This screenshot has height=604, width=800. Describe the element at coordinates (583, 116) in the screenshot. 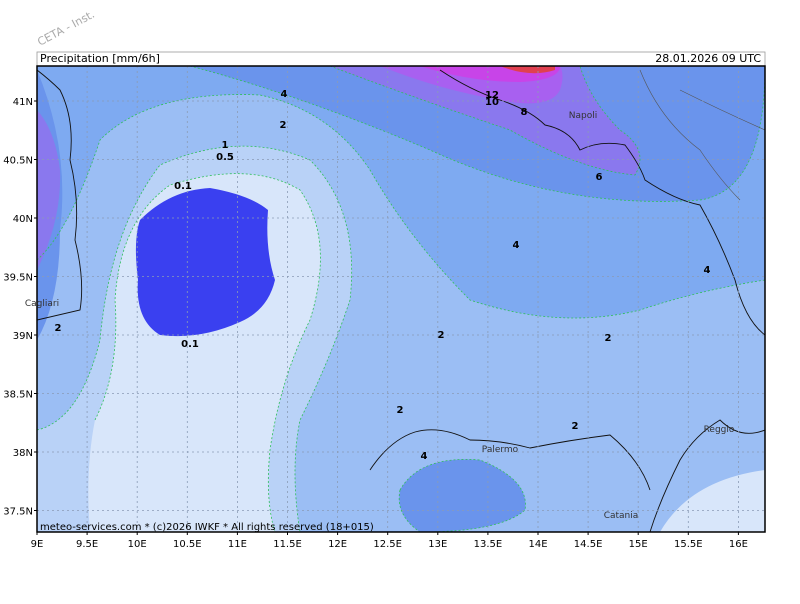

I see `city-label: Napoli` at that location.